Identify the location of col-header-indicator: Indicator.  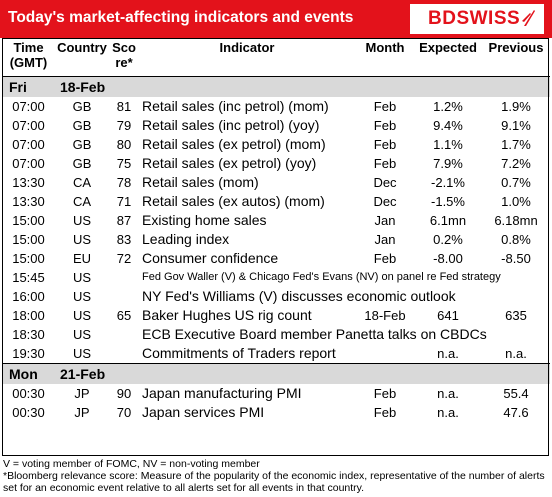
(247, 47).